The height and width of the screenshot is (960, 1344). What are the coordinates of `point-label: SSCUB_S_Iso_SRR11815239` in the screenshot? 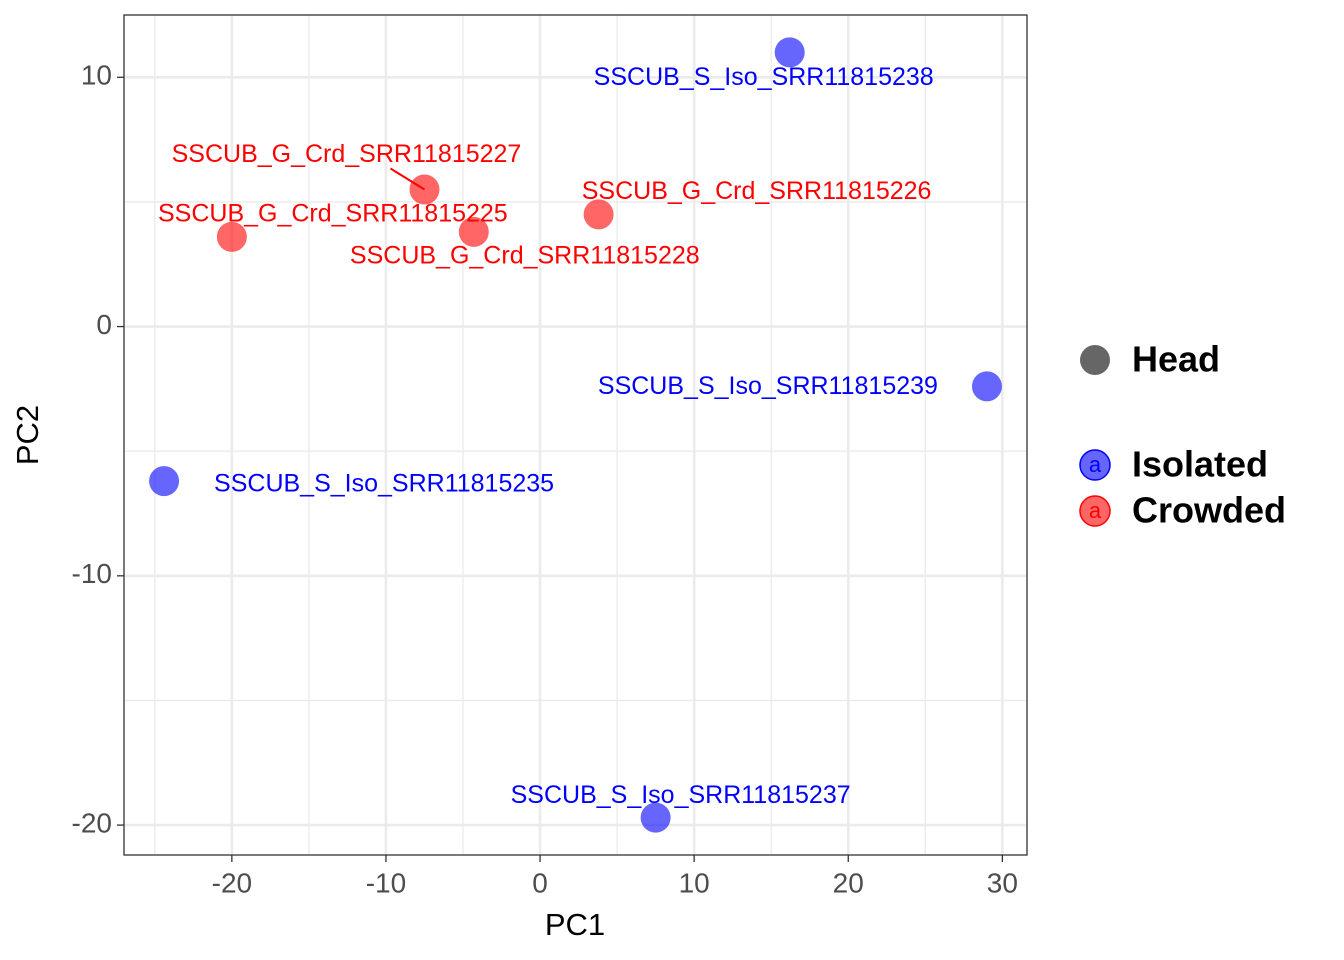 It's located at (768, 386).